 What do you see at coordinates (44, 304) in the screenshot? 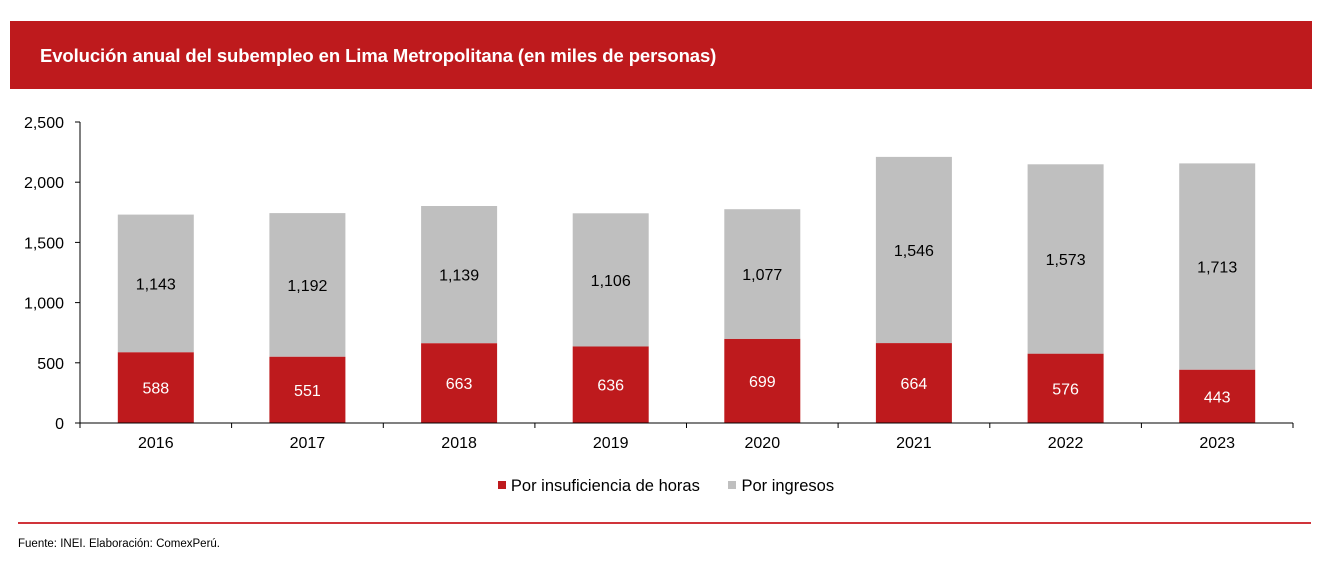
I see `y-tick-label-1000: 1,000` at bounding box center [44, 304].